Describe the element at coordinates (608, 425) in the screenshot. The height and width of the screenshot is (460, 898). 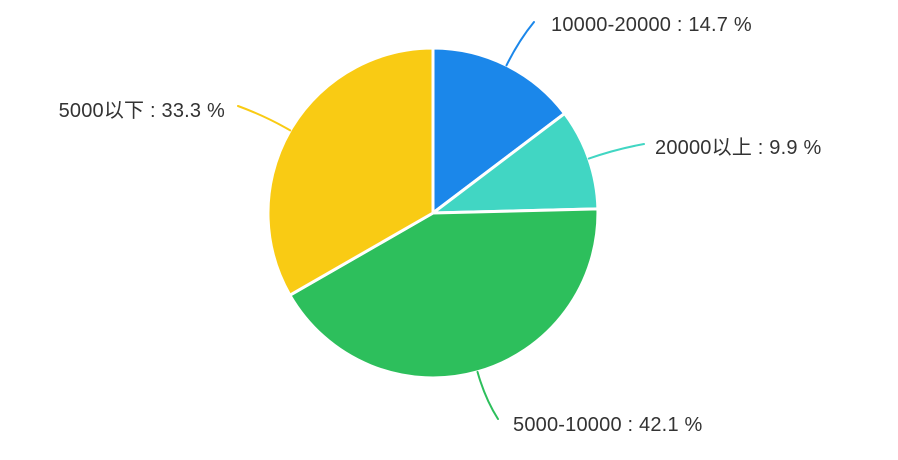
I see `slice-label-5000-10000: 5000-10000 : 42.1 %` at that location.